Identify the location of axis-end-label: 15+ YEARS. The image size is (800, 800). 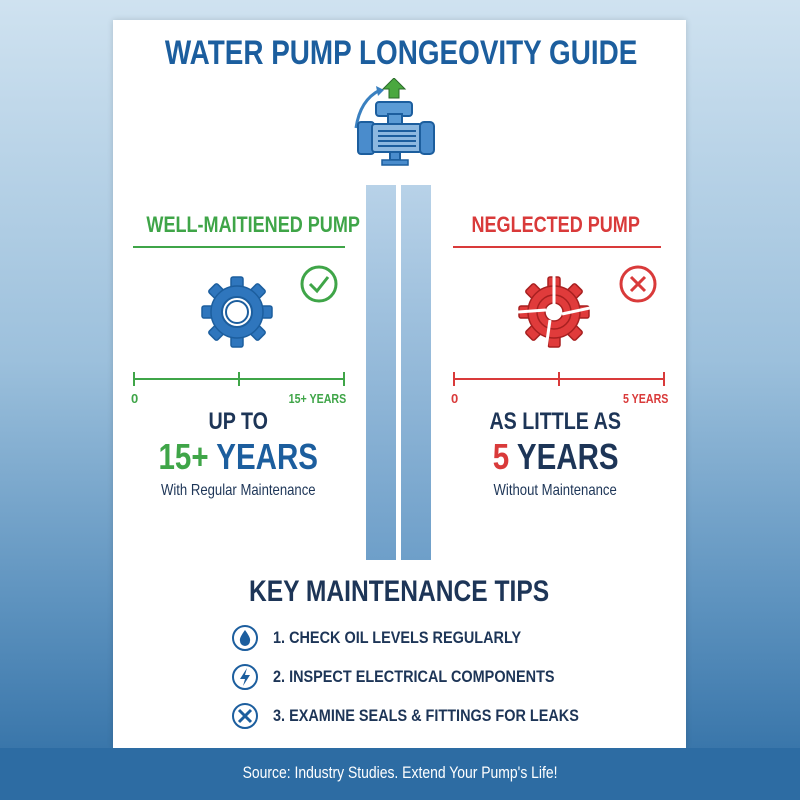
(317, 398).